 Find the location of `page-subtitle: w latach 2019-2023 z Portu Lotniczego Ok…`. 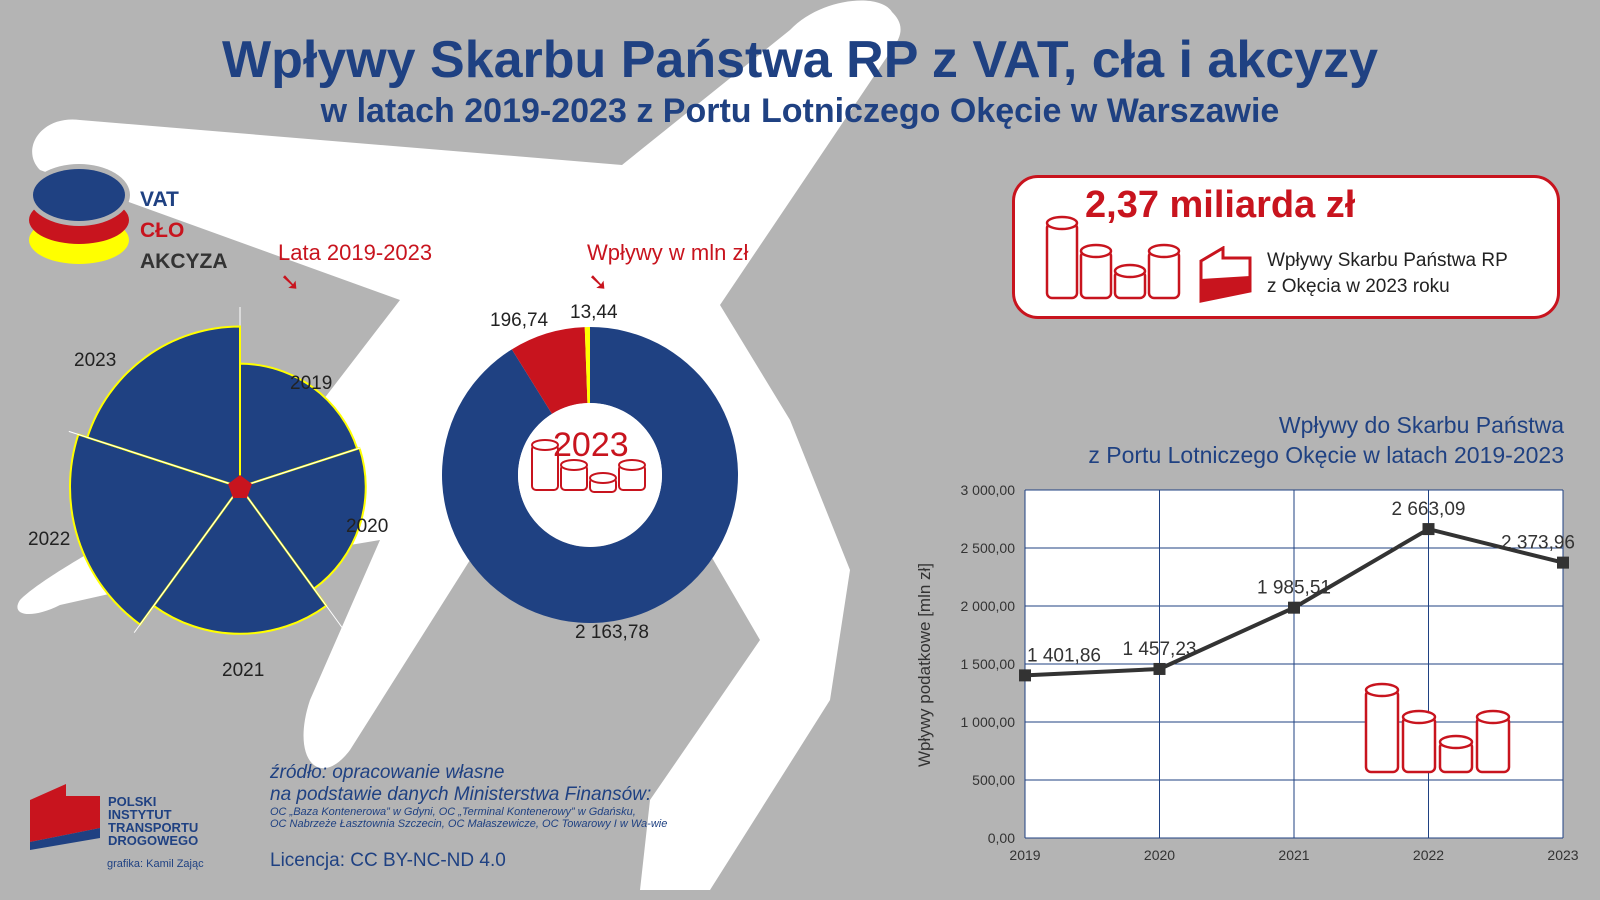

page-subtitle: w latach 2019-2023 z Portu Lotniczego Ok… is located at coordinates (800, 111).